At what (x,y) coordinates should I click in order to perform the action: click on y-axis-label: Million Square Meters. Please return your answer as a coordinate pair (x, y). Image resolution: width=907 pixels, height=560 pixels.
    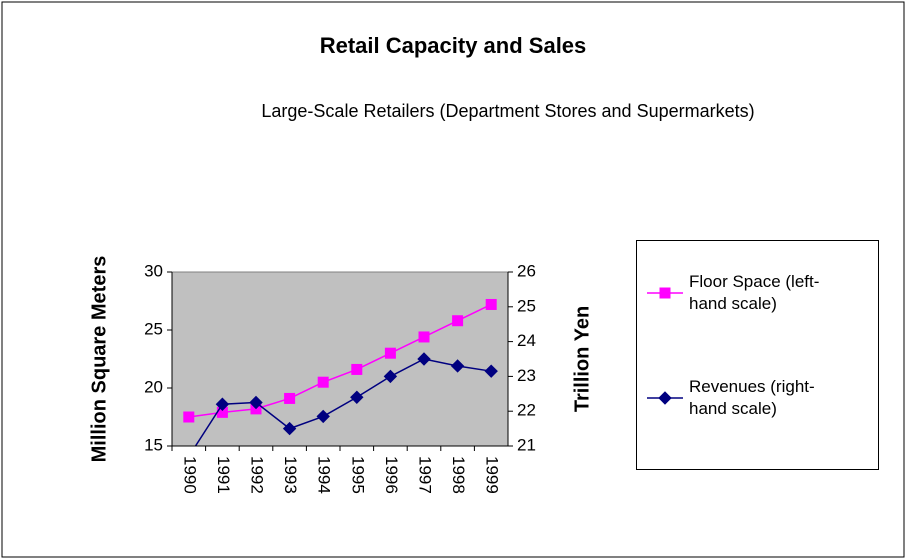
    Looking at the image, I should click on (99, 359).